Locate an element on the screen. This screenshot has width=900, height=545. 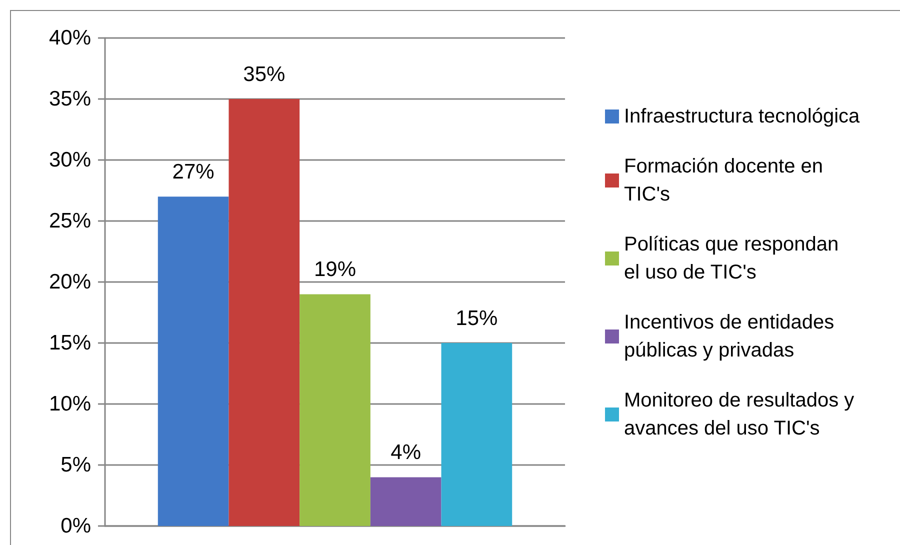
y-tick-label: 0% is located at coordinates (75, 526).